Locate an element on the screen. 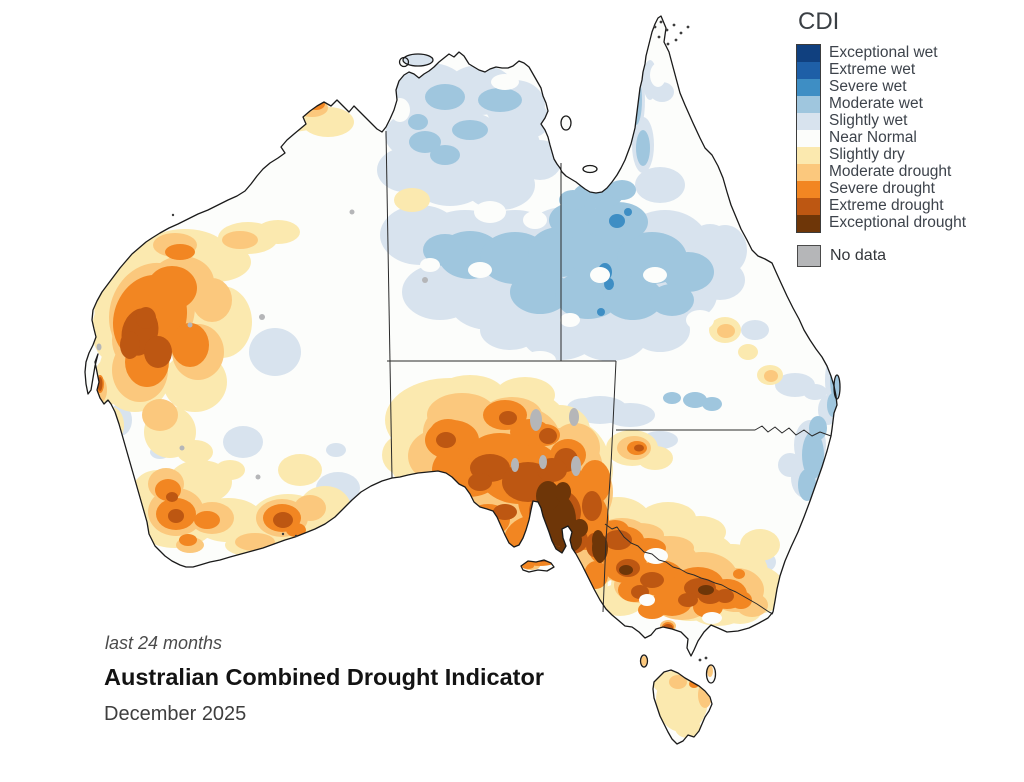 This screenshot has height=782, width=1024. flinders-island-outline is located at coordinates (711, 674).